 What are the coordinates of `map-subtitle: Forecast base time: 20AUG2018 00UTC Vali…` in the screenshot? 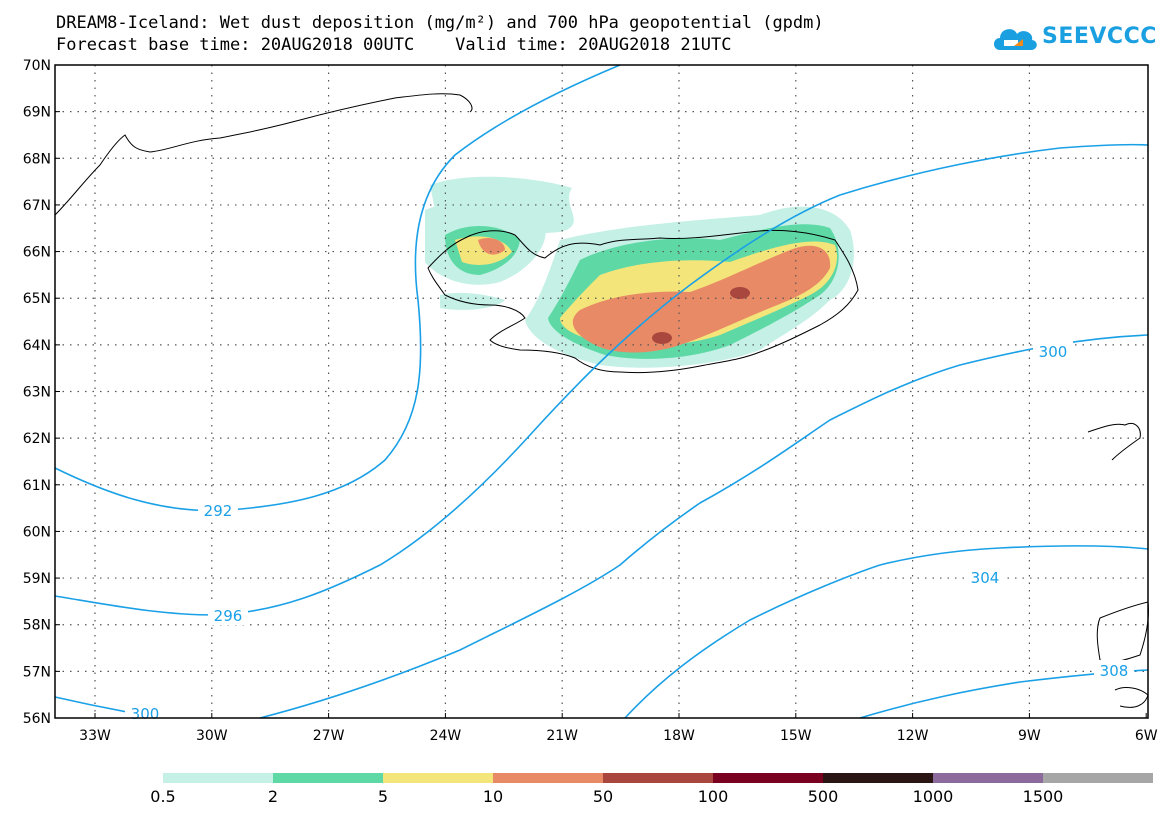 It's located at (394, 45).